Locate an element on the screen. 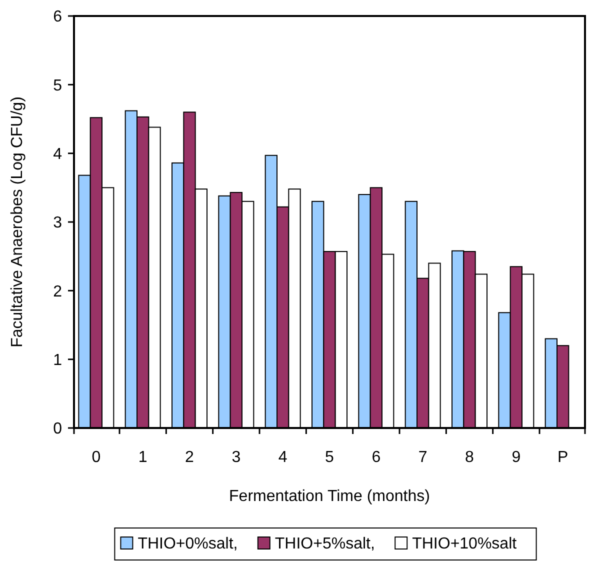 The height and width of the screenshot is (568, 591). x-tick-label: 0 is located at coordinates (96, 457).